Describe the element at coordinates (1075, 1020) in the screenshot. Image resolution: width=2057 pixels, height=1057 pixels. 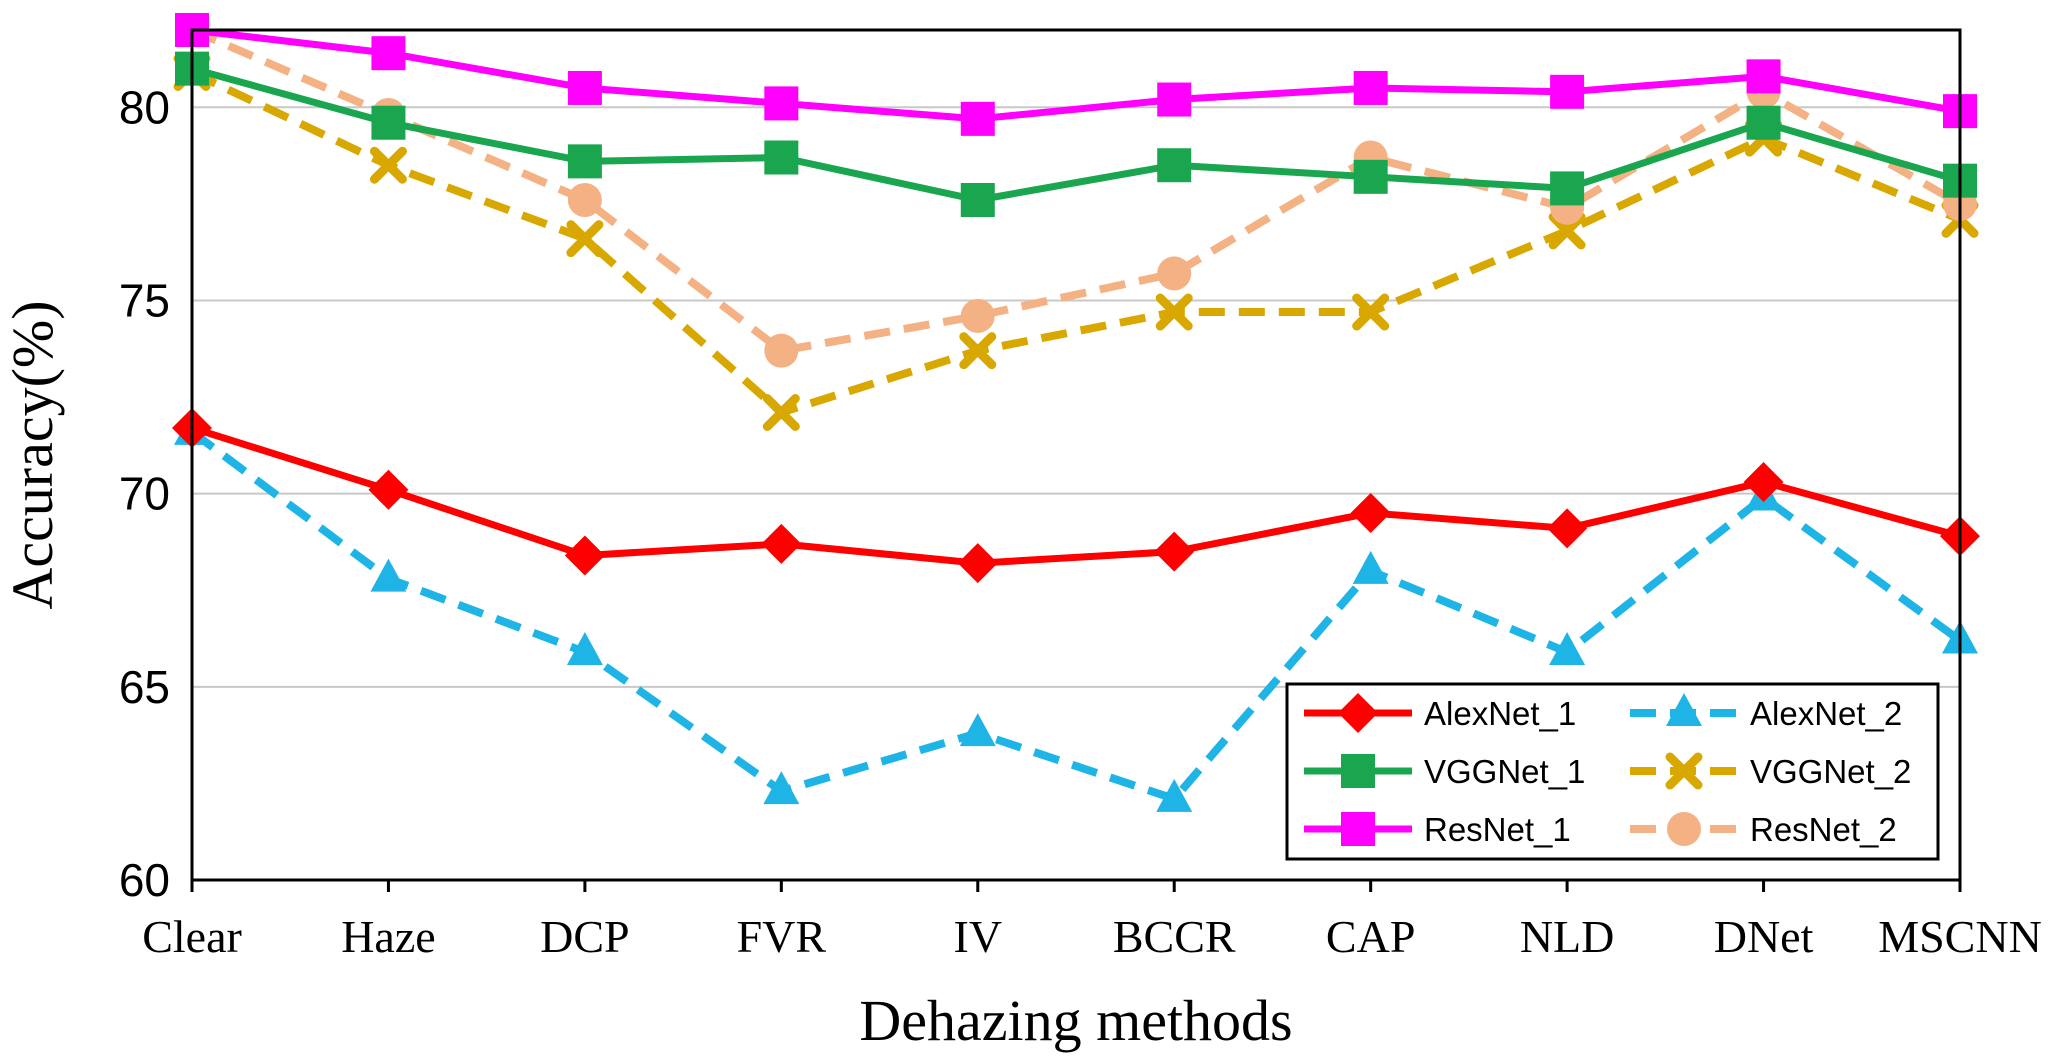
I see `x-axis-title: Dehazing methods` at that location.